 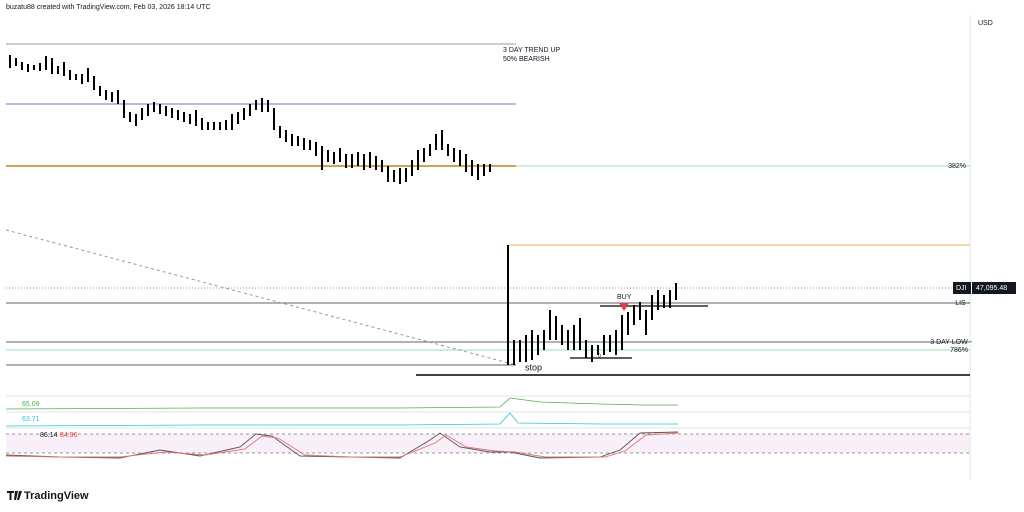 What do you see at coordinates (624, 297) in the screenshot?
I see `annotation: BUY` at bounding box center [624, 297].